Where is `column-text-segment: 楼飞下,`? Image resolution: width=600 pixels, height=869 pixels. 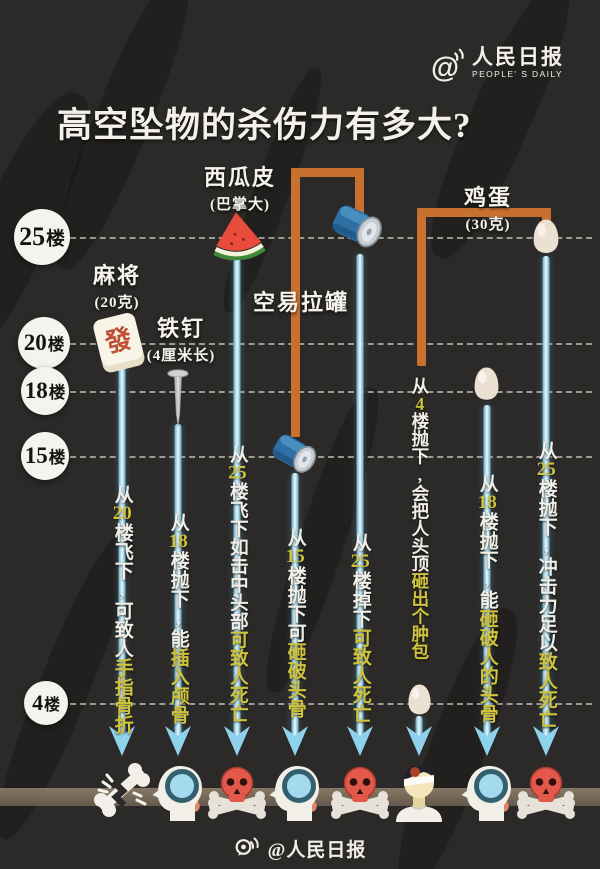 column-text-segment: 楼飞下, is located at coordinates (122, 562).